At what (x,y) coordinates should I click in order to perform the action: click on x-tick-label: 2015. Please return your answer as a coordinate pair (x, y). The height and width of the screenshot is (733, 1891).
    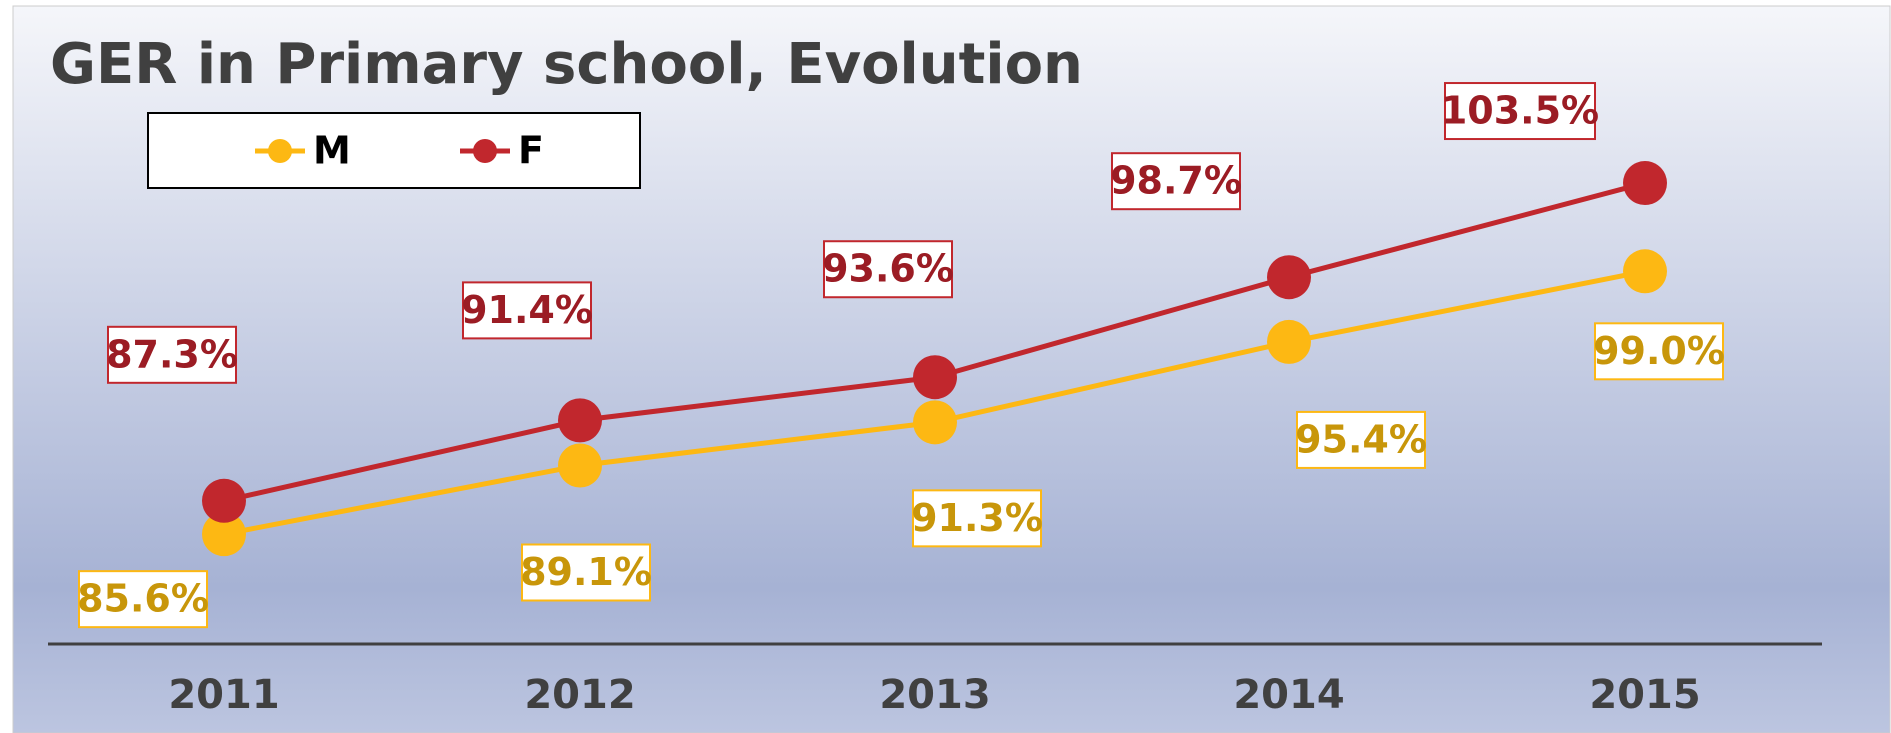
    Looking at the image, I should click on (1644, 695).